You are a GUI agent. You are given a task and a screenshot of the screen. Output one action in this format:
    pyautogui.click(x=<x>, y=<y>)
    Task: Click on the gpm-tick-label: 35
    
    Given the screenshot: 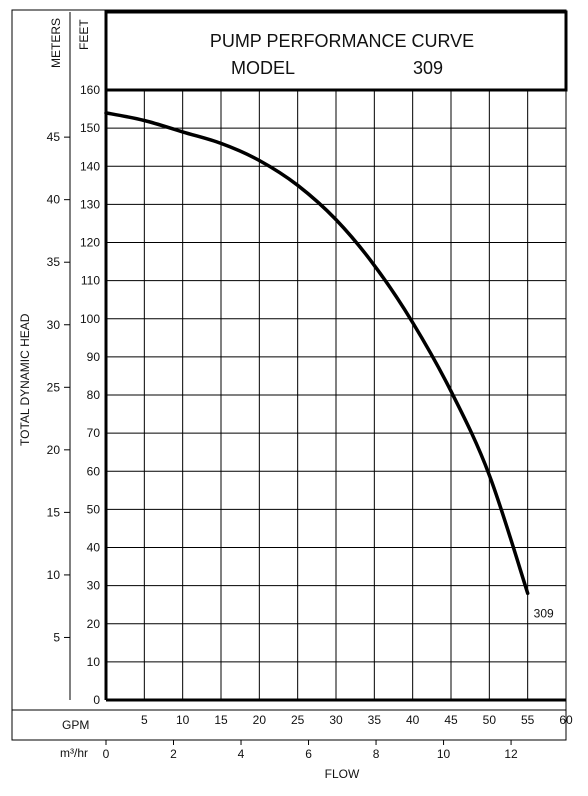 What is the action you would take?
    pyautogui.click(x=375, y=720)
    